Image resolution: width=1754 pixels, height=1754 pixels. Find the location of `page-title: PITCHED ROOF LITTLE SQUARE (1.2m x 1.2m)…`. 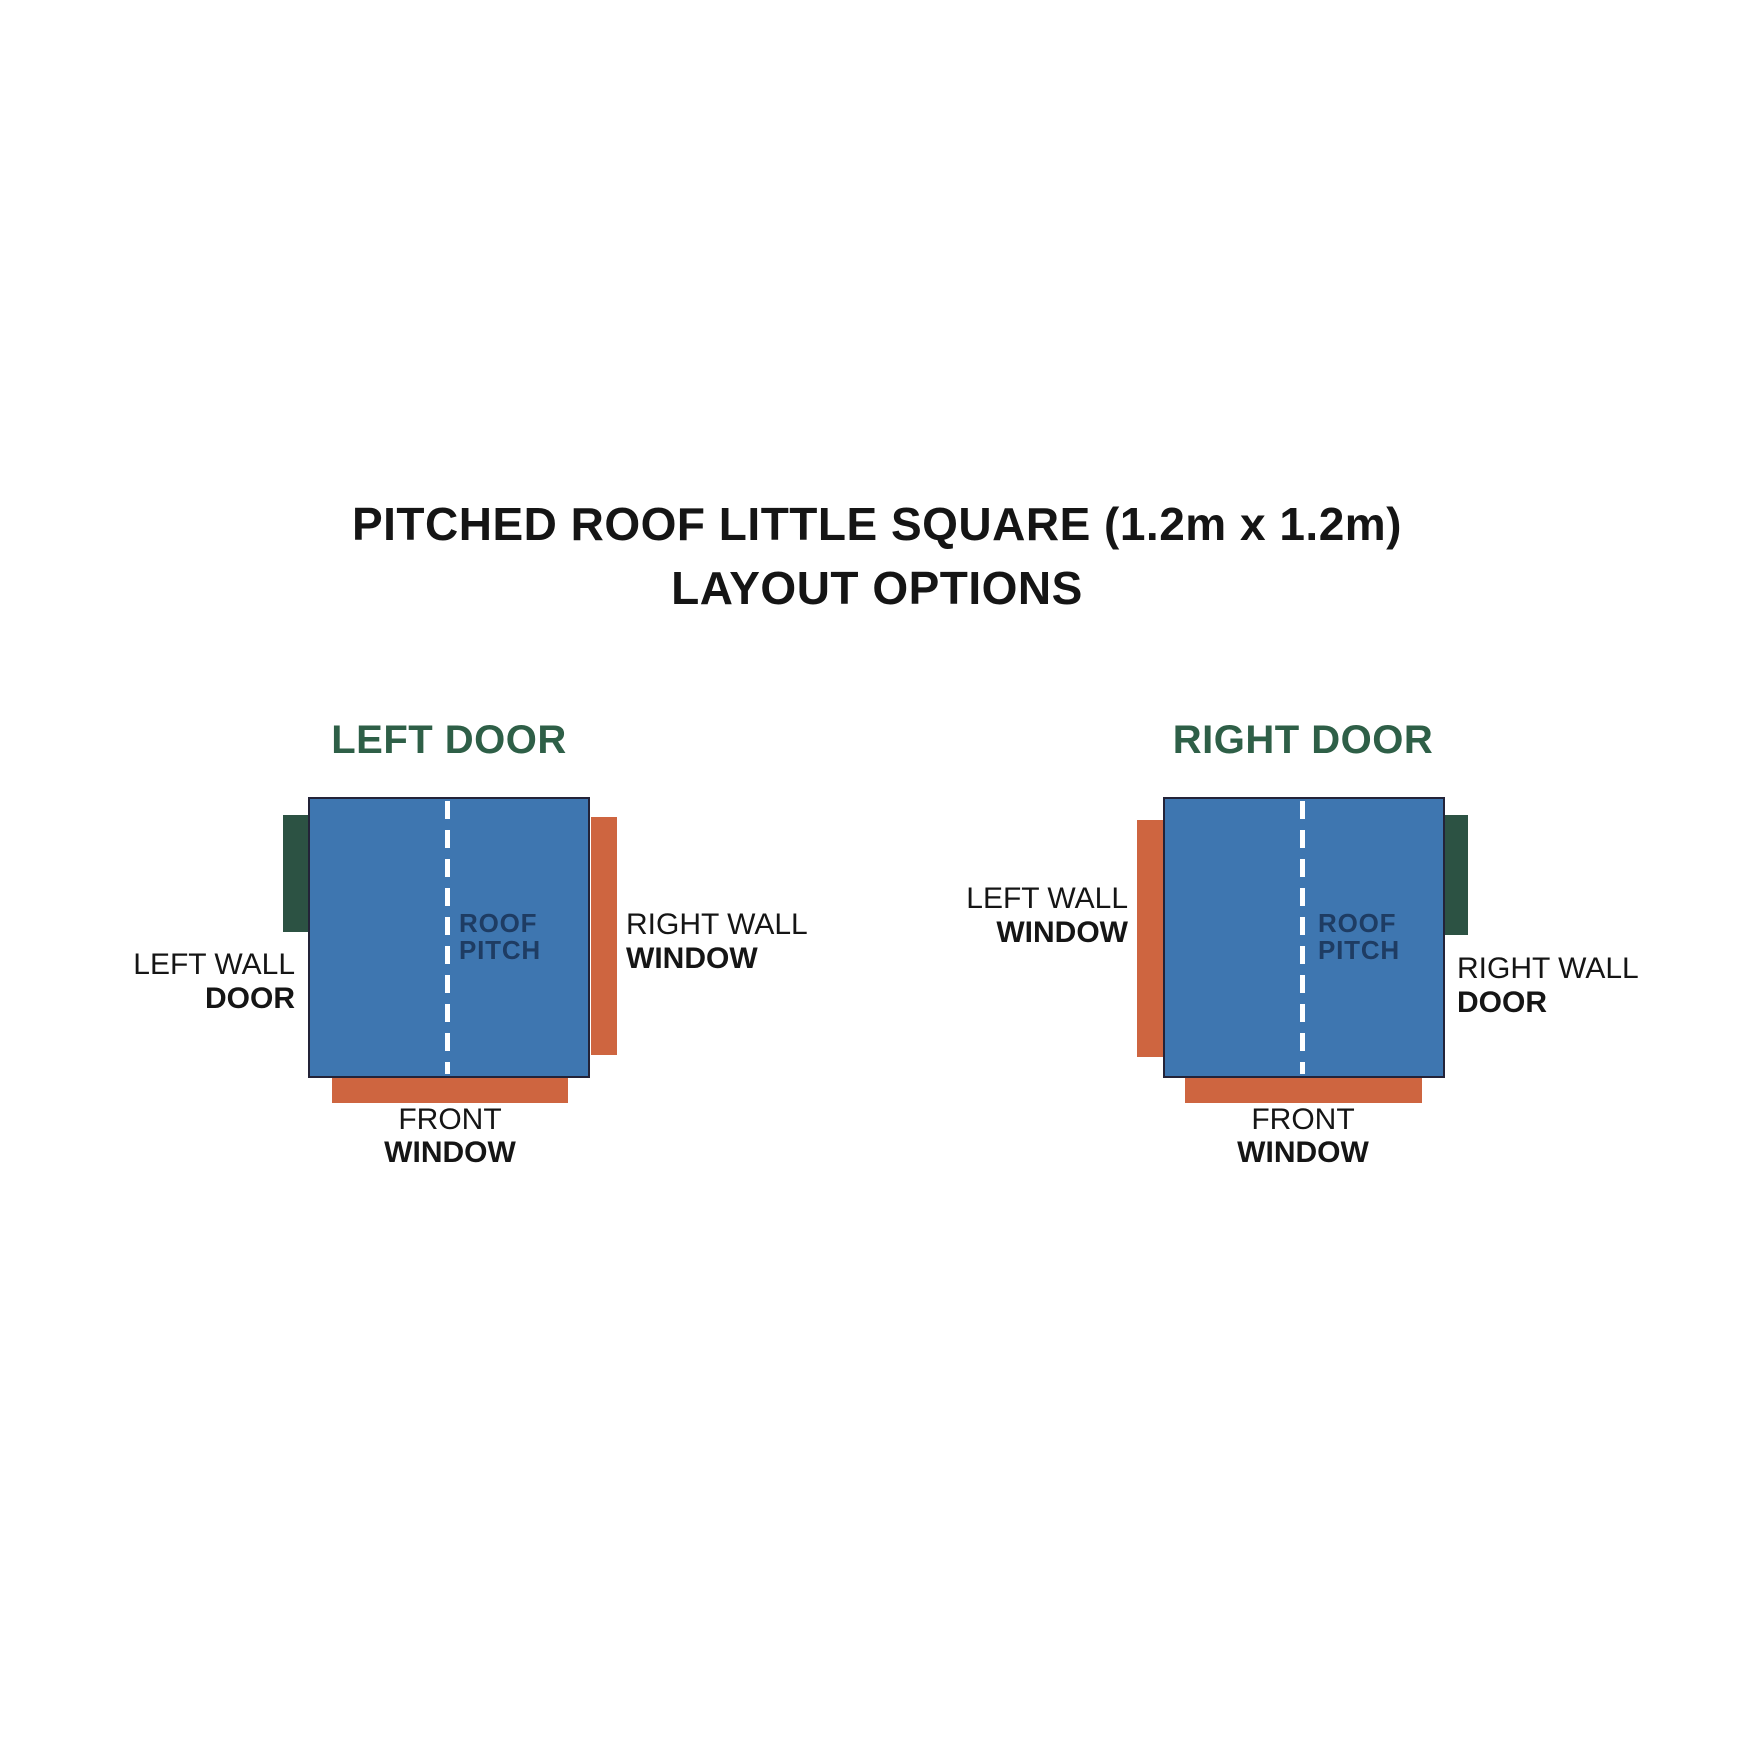

page-title: PITCHED ROOF LITTLE SQUARE (1.2m x 1.2m)… is located at coordinates (877, 556).